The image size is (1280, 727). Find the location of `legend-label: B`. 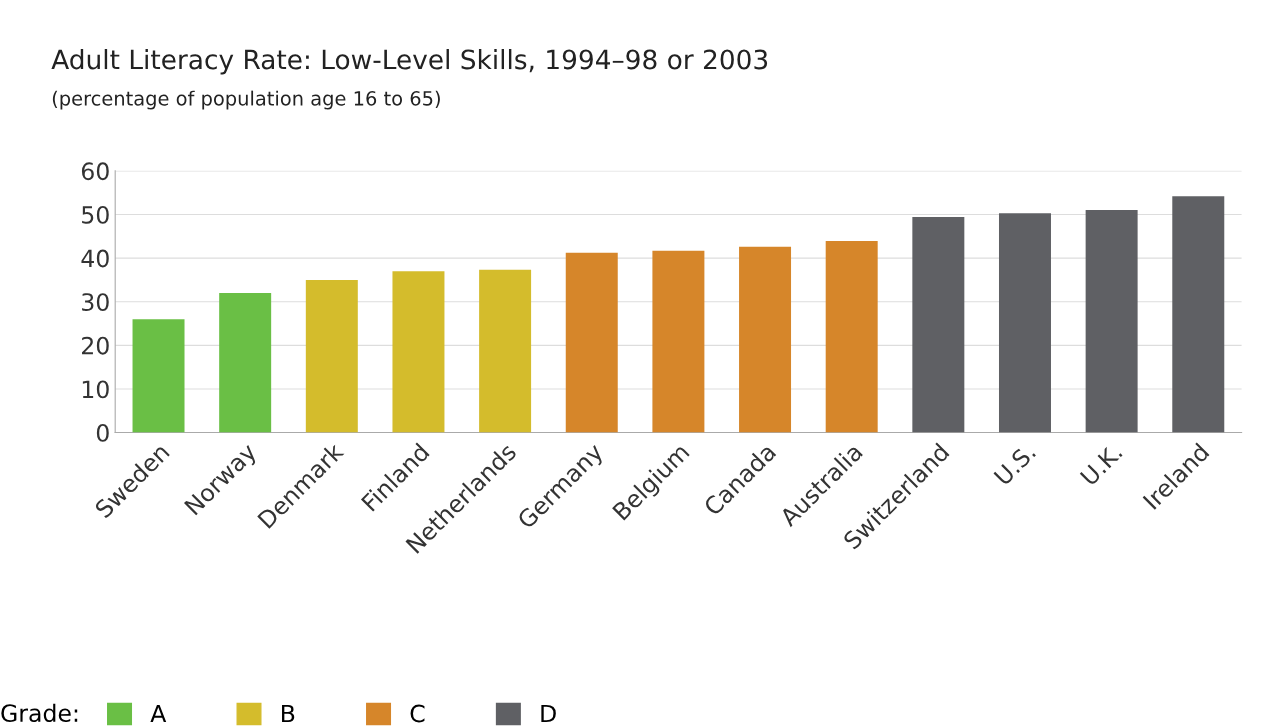

legend-label: B is located at coordinates (288, 713).